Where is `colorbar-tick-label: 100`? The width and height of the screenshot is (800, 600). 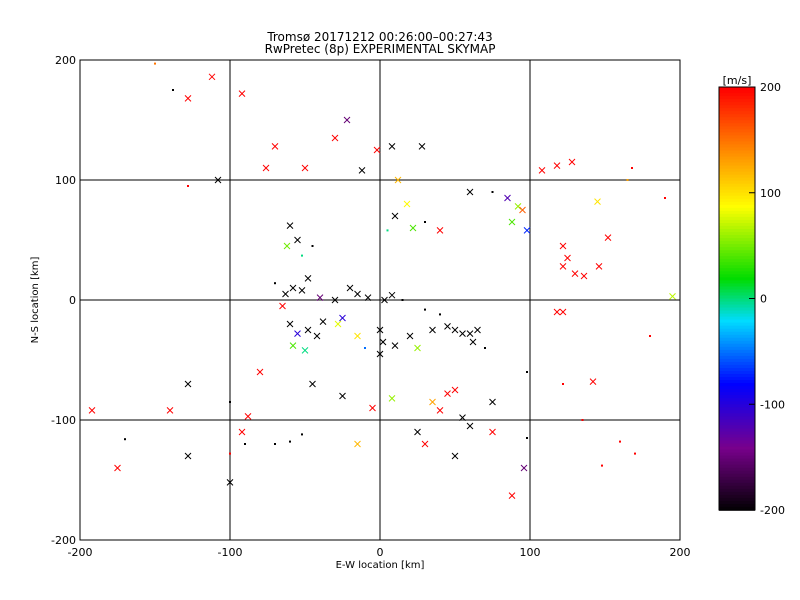
colorbar-tick-label: 100 is located at coordinates (770, 193).